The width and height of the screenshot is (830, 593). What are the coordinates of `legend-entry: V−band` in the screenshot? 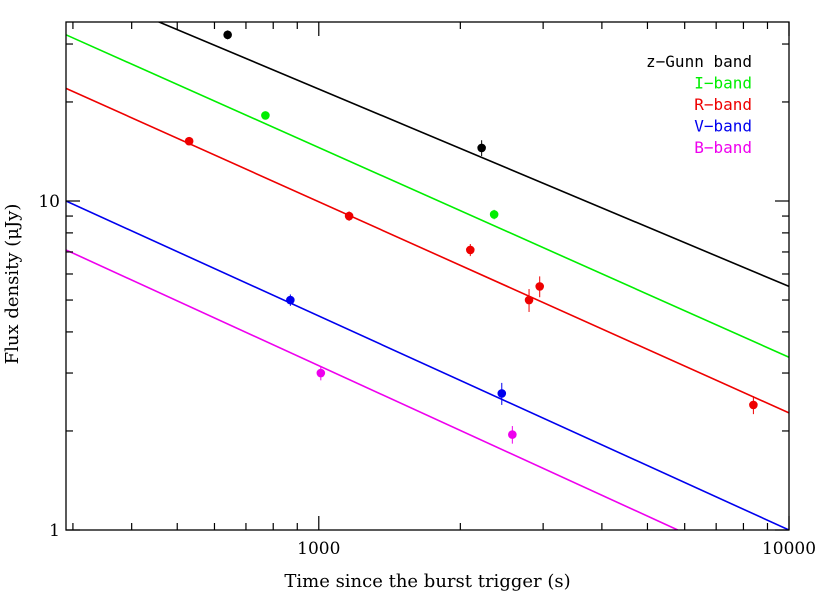 It's located at (723, 126).